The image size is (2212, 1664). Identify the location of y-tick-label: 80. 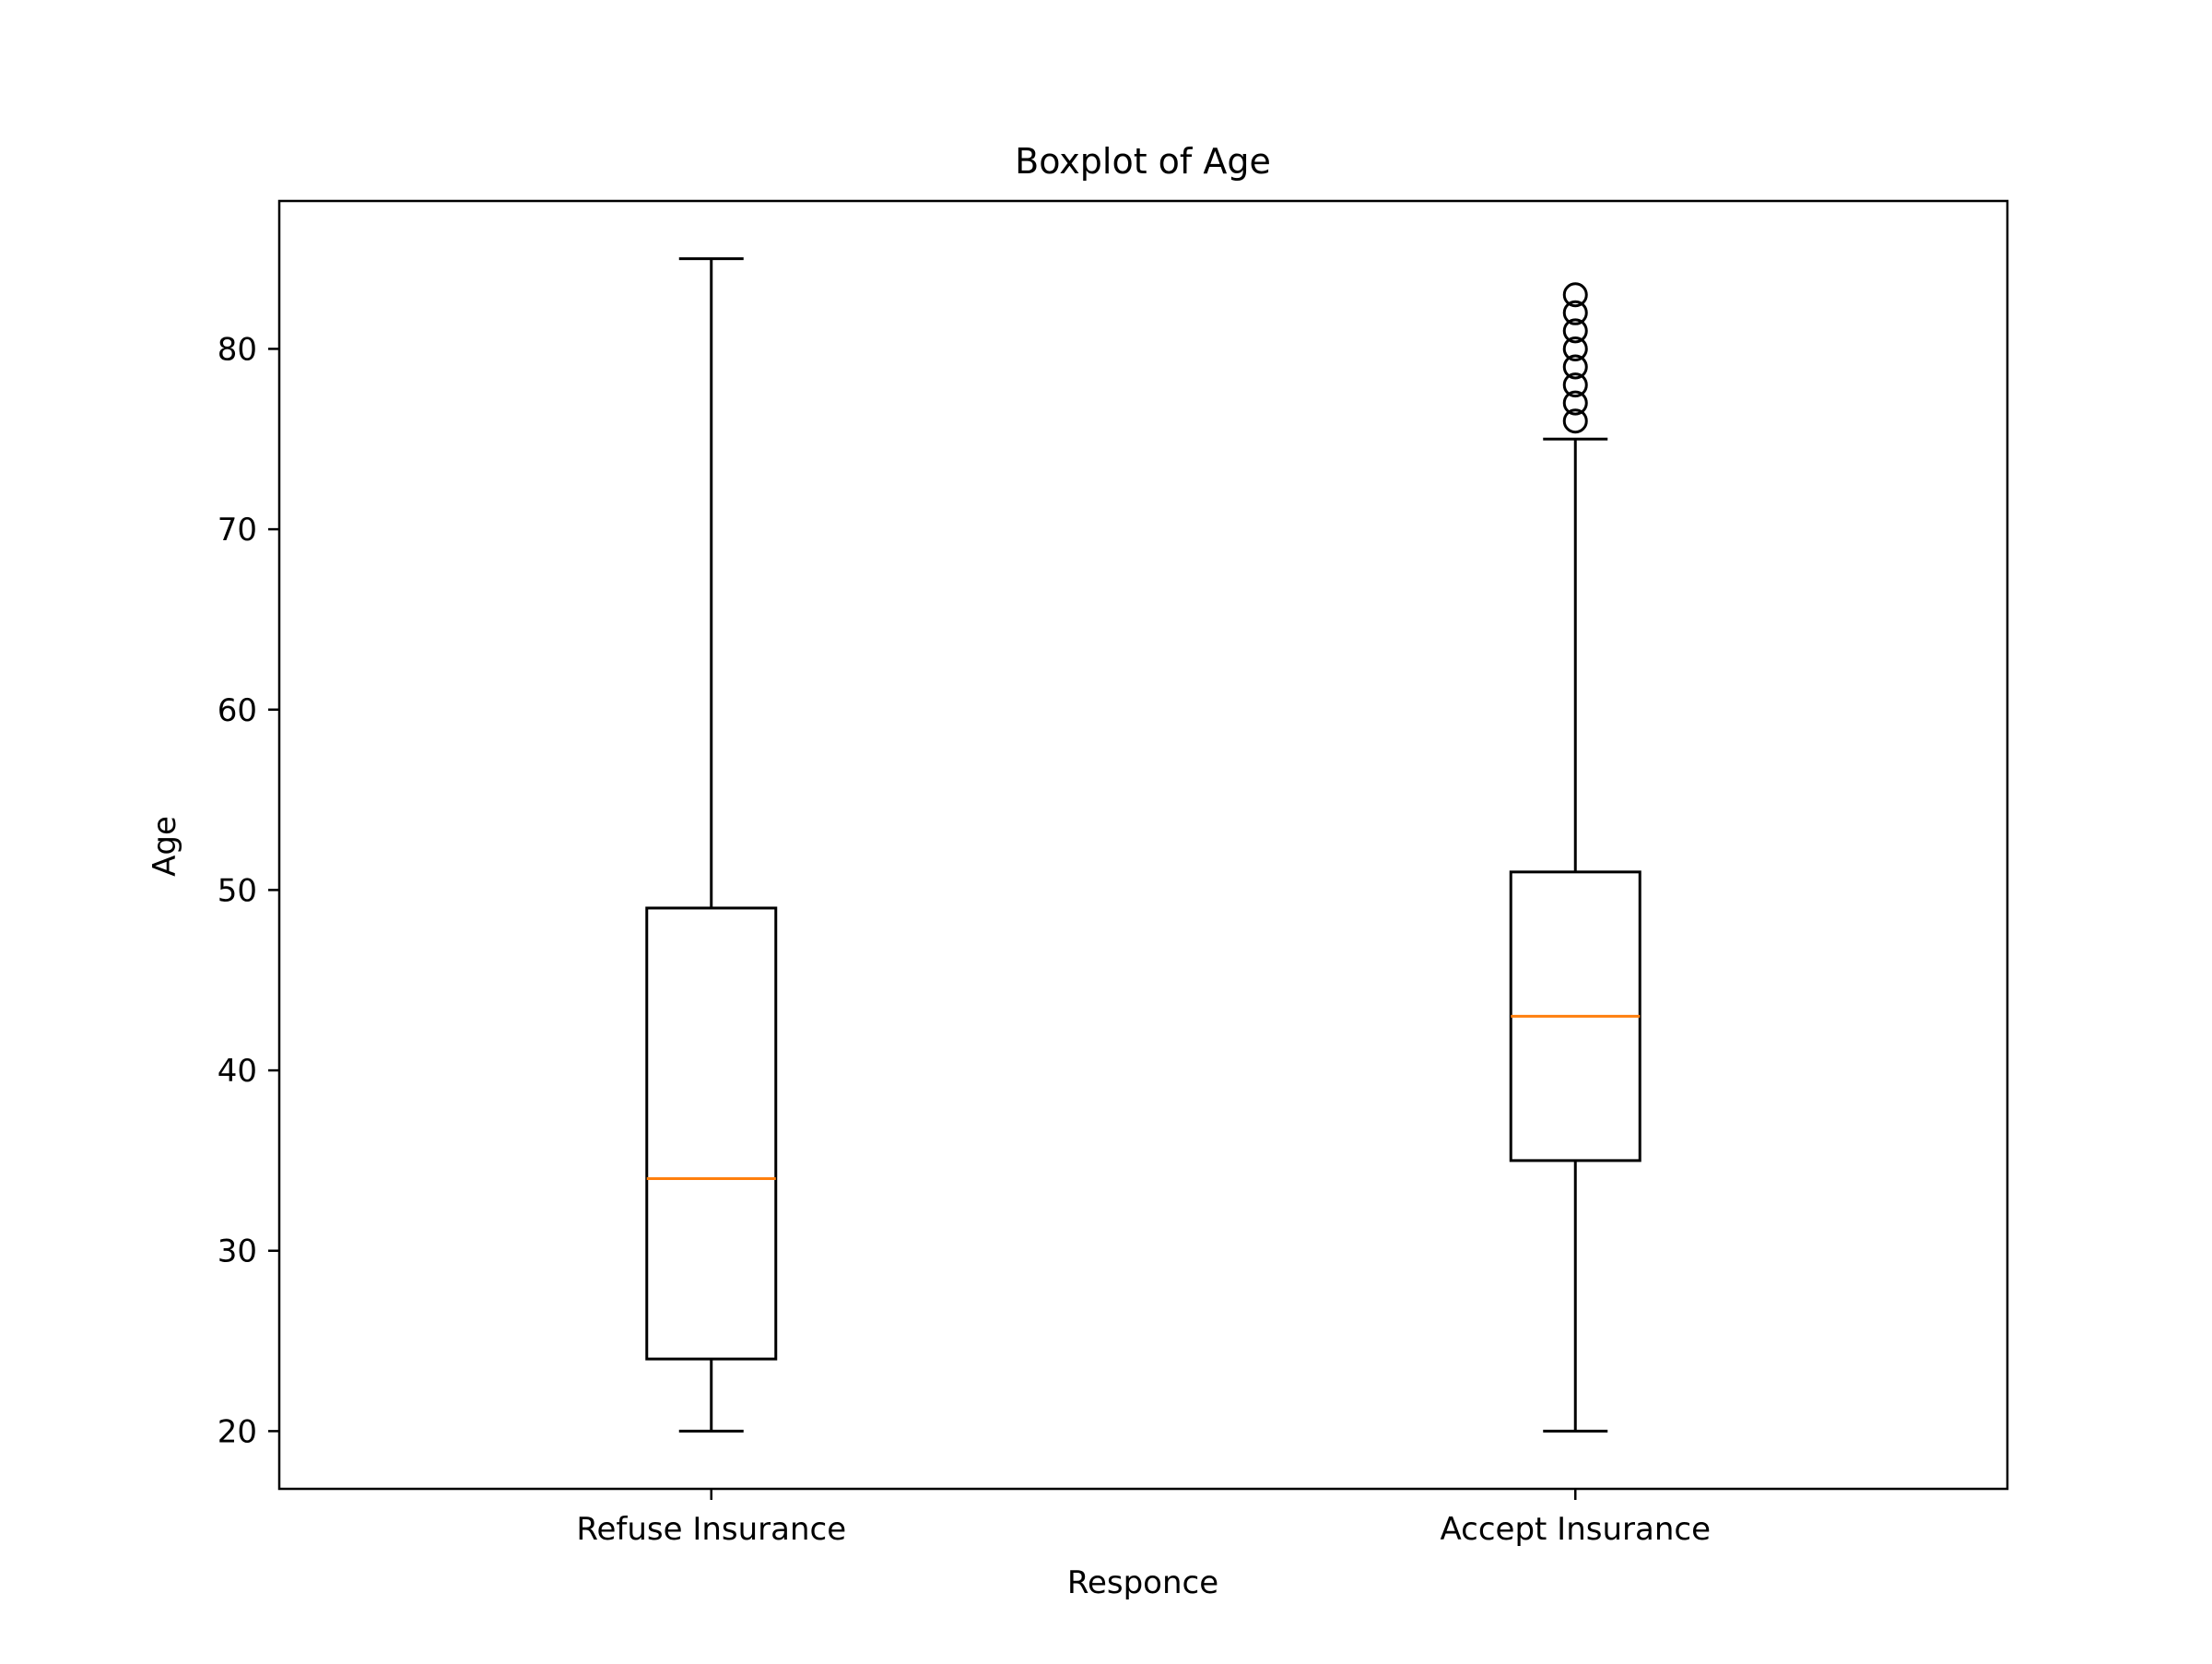
(237, 349).